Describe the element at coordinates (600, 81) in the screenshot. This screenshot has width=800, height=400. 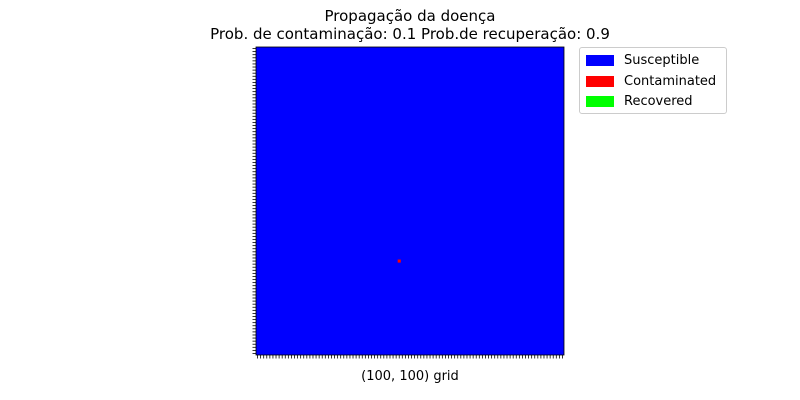
I see `legend-swatch-contaminated` at that location.